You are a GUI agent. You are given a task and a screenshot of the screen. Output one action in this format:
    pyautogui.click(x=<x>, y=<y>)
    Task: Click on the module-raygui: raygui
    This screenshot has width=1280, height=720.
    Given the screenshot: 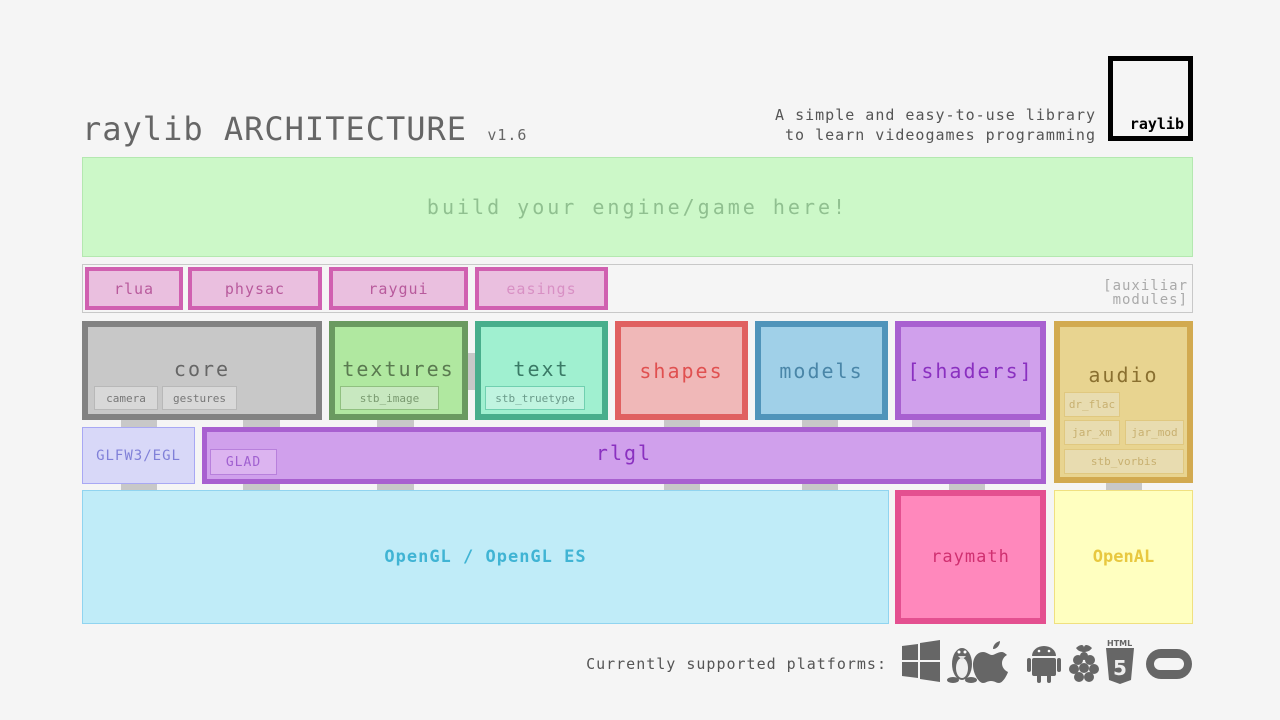 What is the action you would take?
    pyautogui.click(x=398, y=288)
    